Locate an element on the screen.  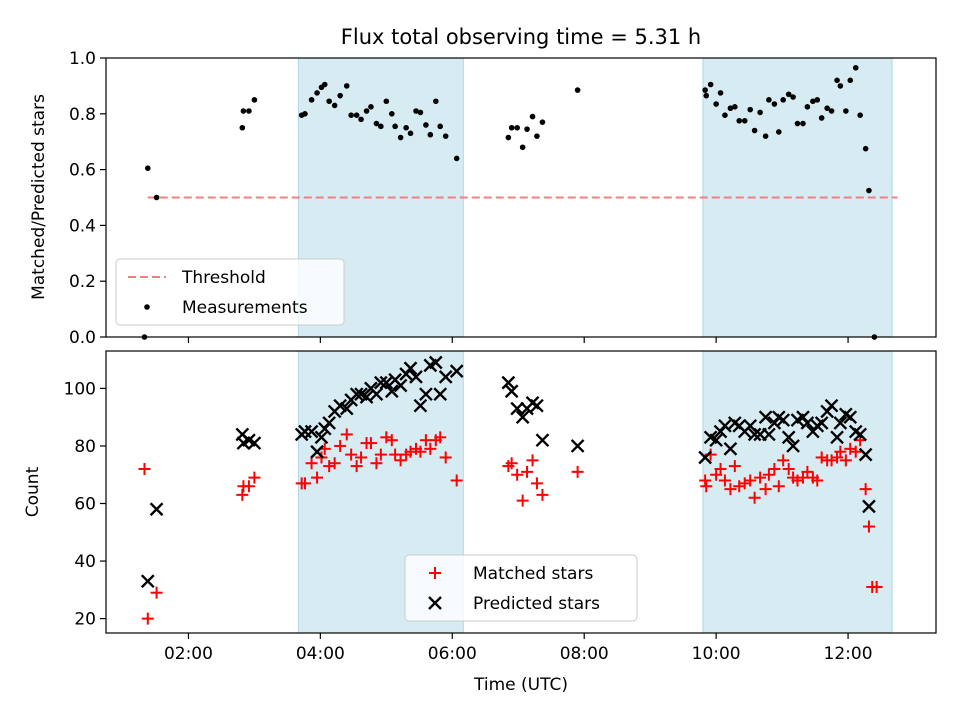
y-tick-label: 100 is located at coordinates (80, 389).